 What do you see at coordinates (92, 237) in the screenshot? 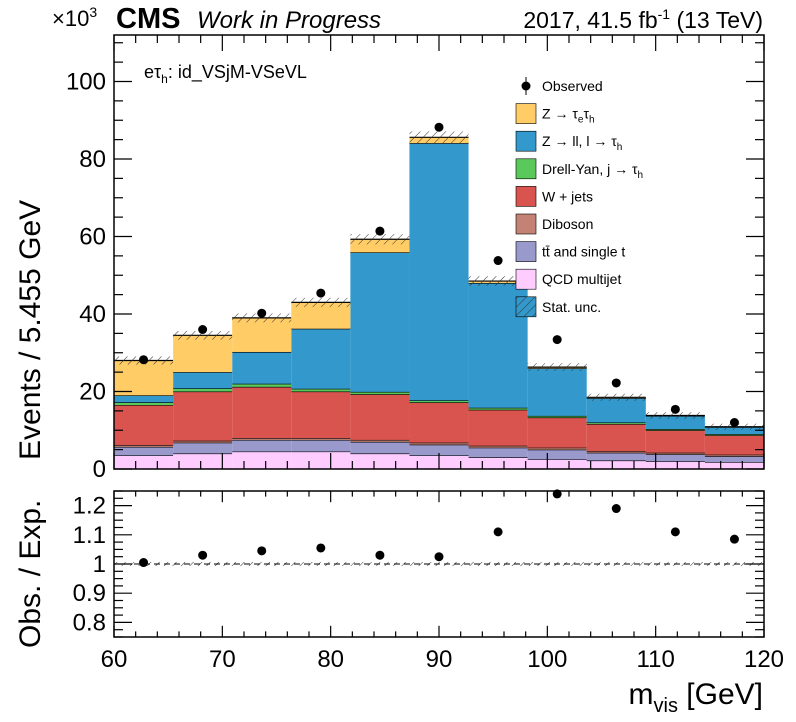
I see `y-tick-label: 60` at bounding box center [92, 237].